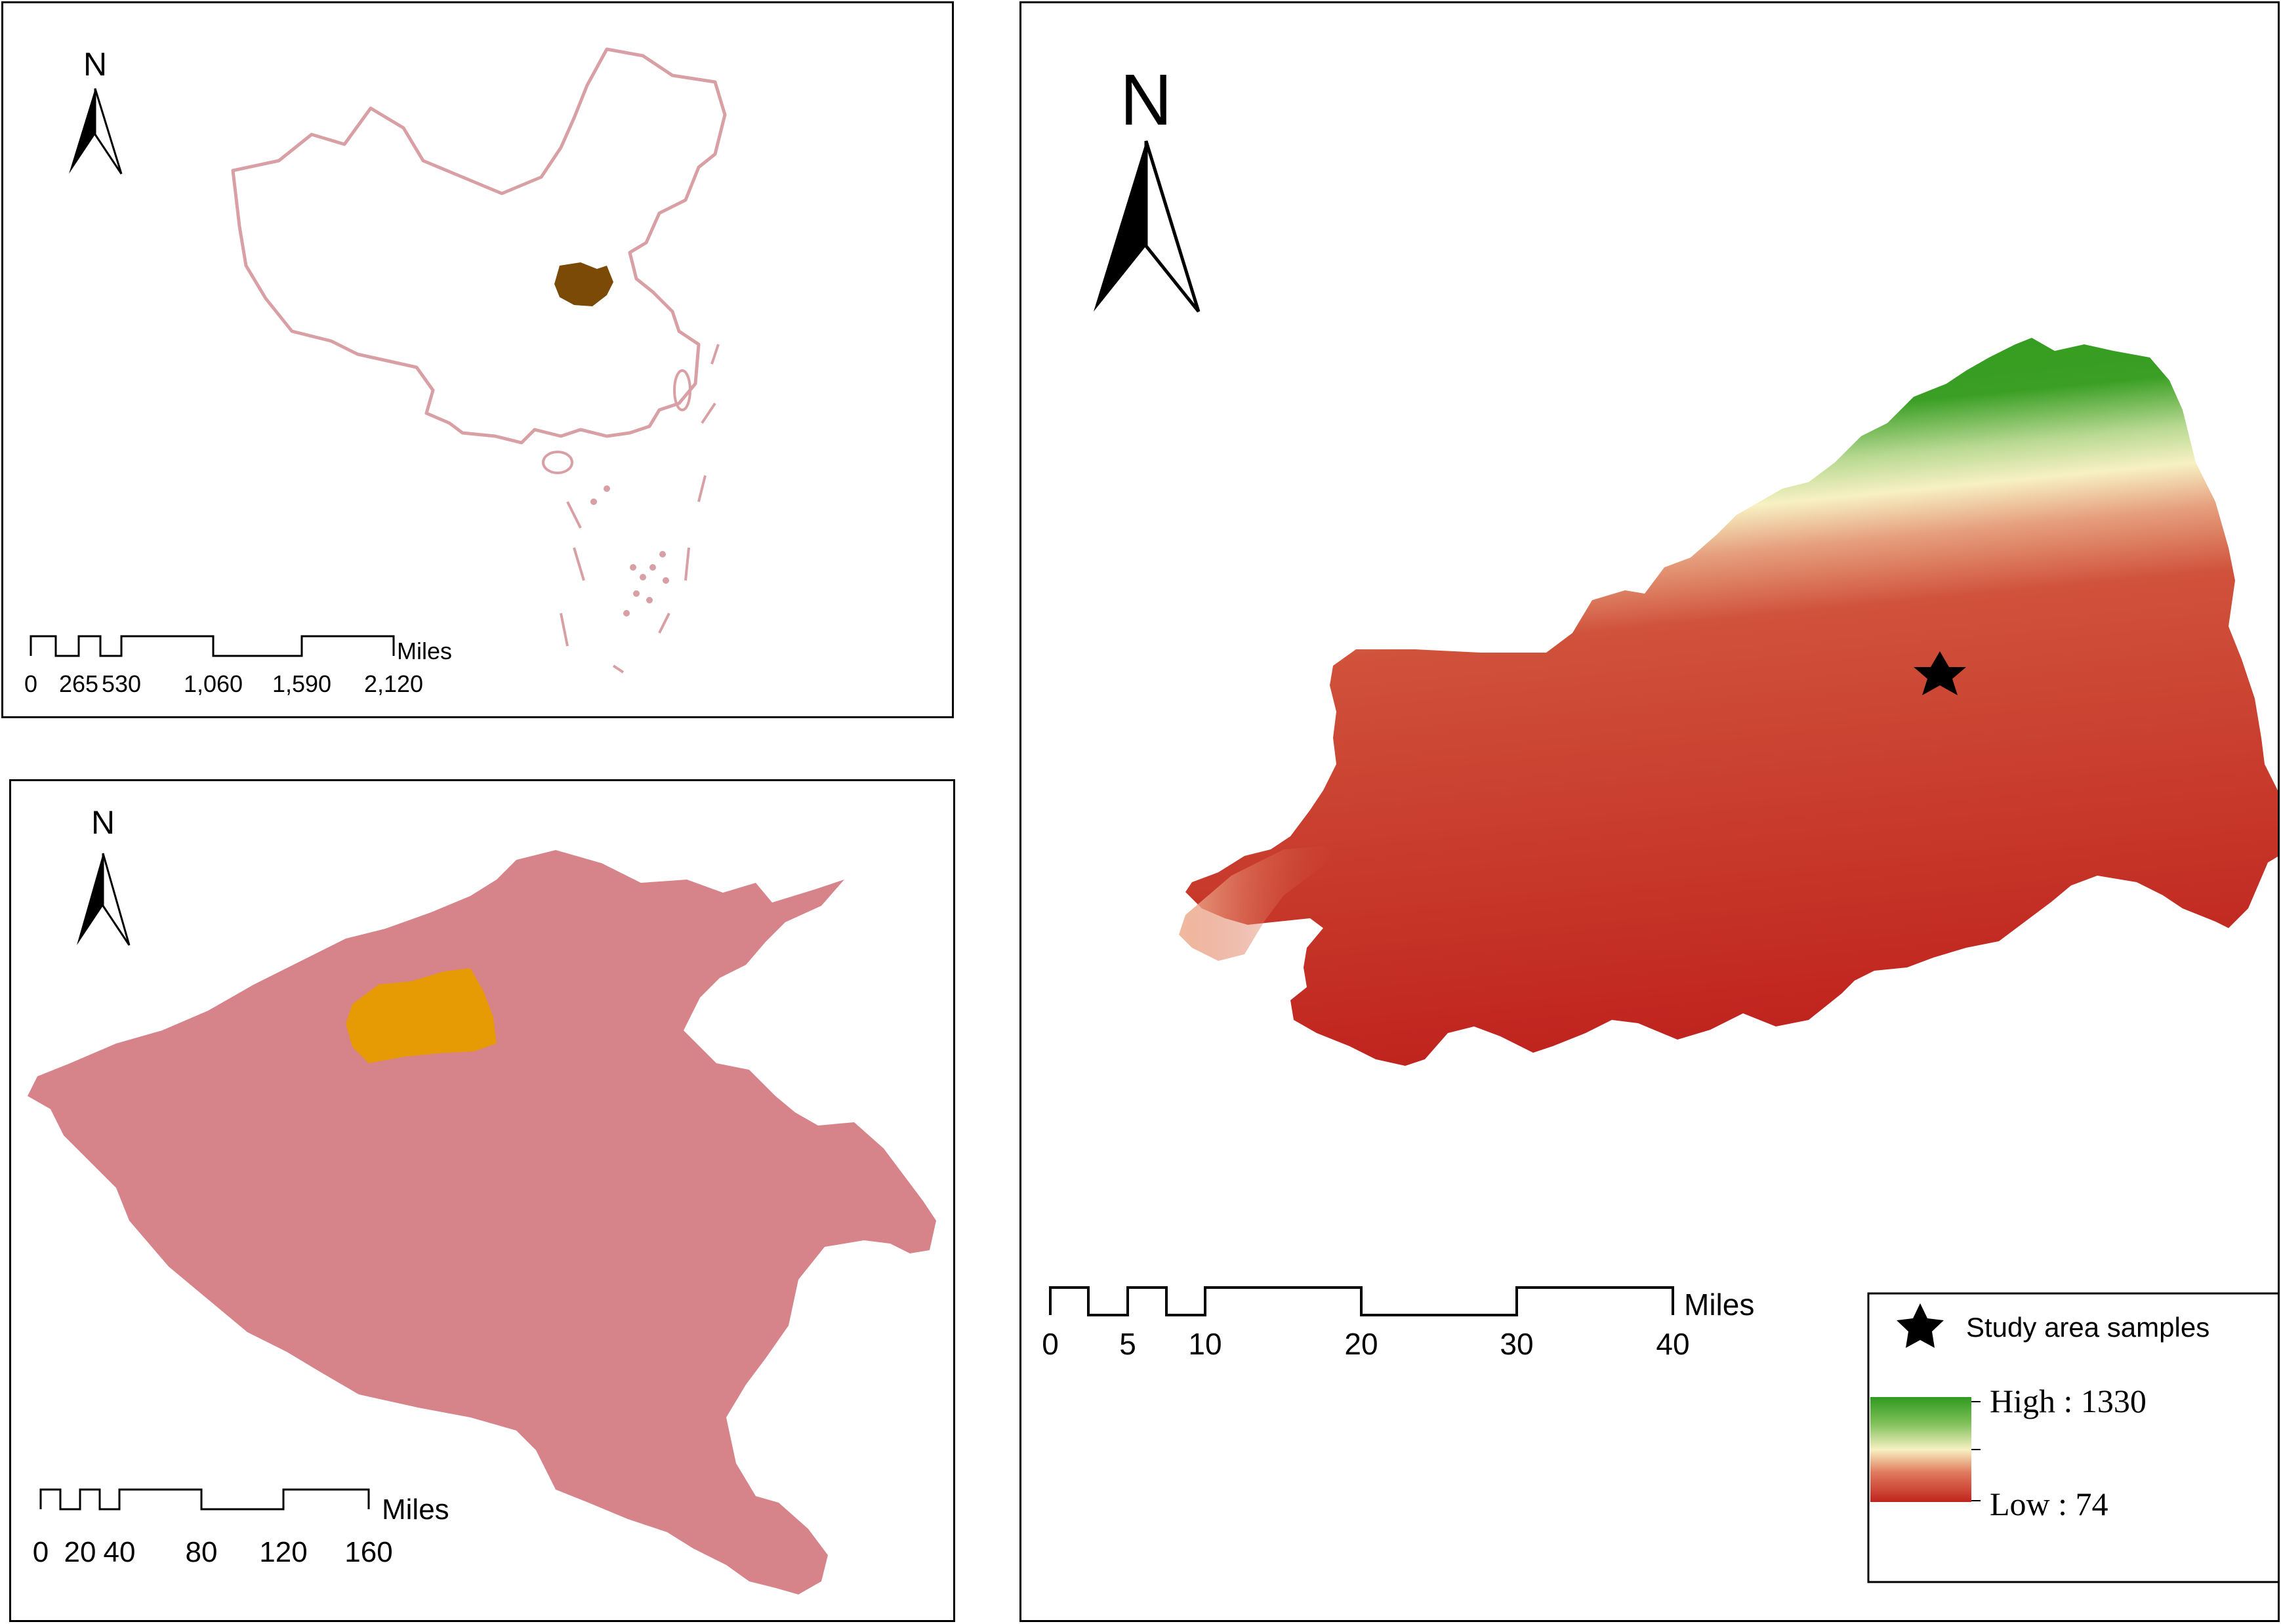  What do you see at coordinates (583, 284) in the screenshot?
I see `henan-province-highlight` at bounding box center [583, 284].